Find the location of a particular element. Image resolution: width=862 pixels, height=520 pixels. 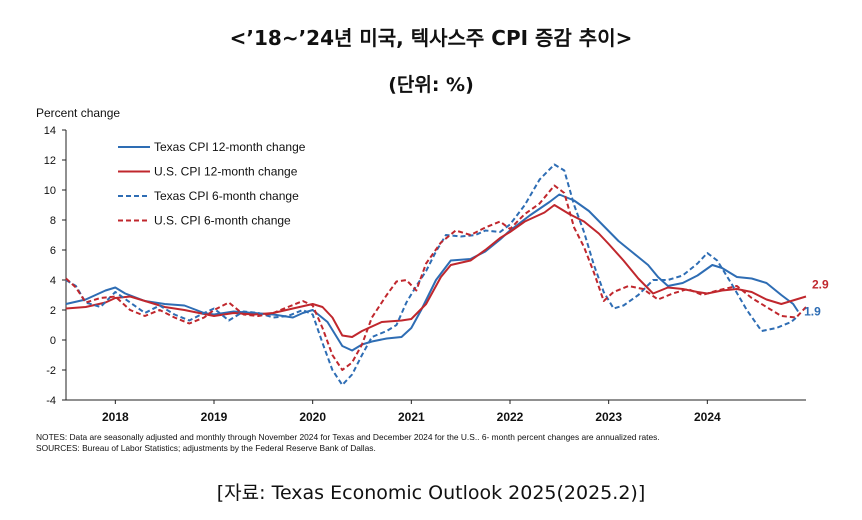

y-tick-label: 10 is located at coordinates (50, 191).